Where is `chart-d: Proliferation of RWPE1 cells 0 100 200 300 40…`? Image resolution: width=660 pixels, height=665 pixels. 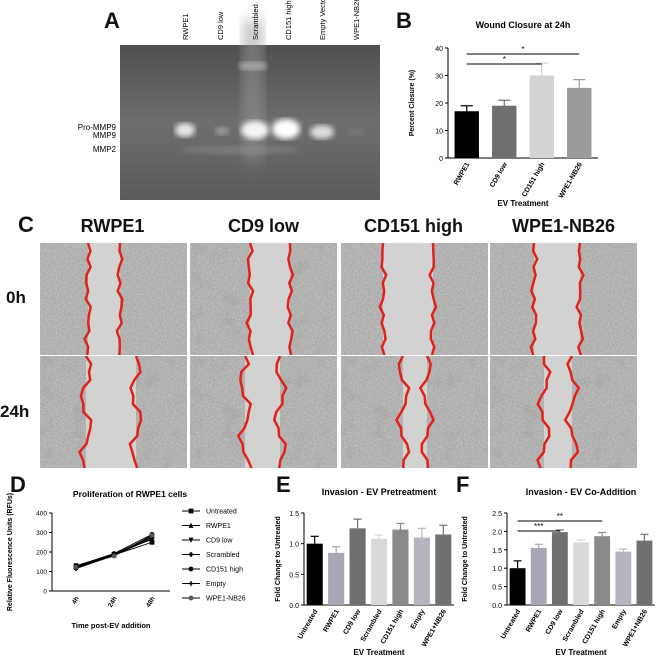
chart-d: Proliferation of RWPE1 cells 0 100 200 300 40… is located at coordinates (140, 570).